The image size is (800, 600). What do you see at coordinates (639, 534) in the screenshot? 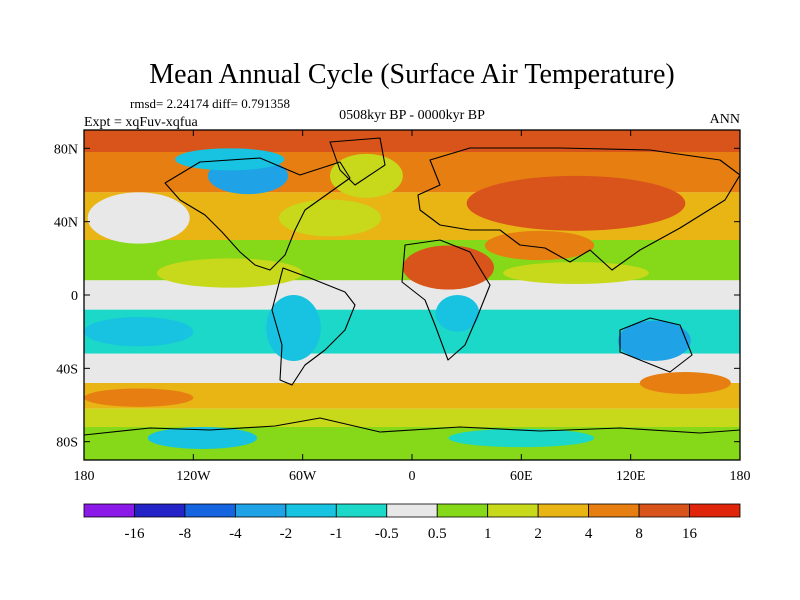
I see `colorbar-label: 8` at bounding box center [639, 534].